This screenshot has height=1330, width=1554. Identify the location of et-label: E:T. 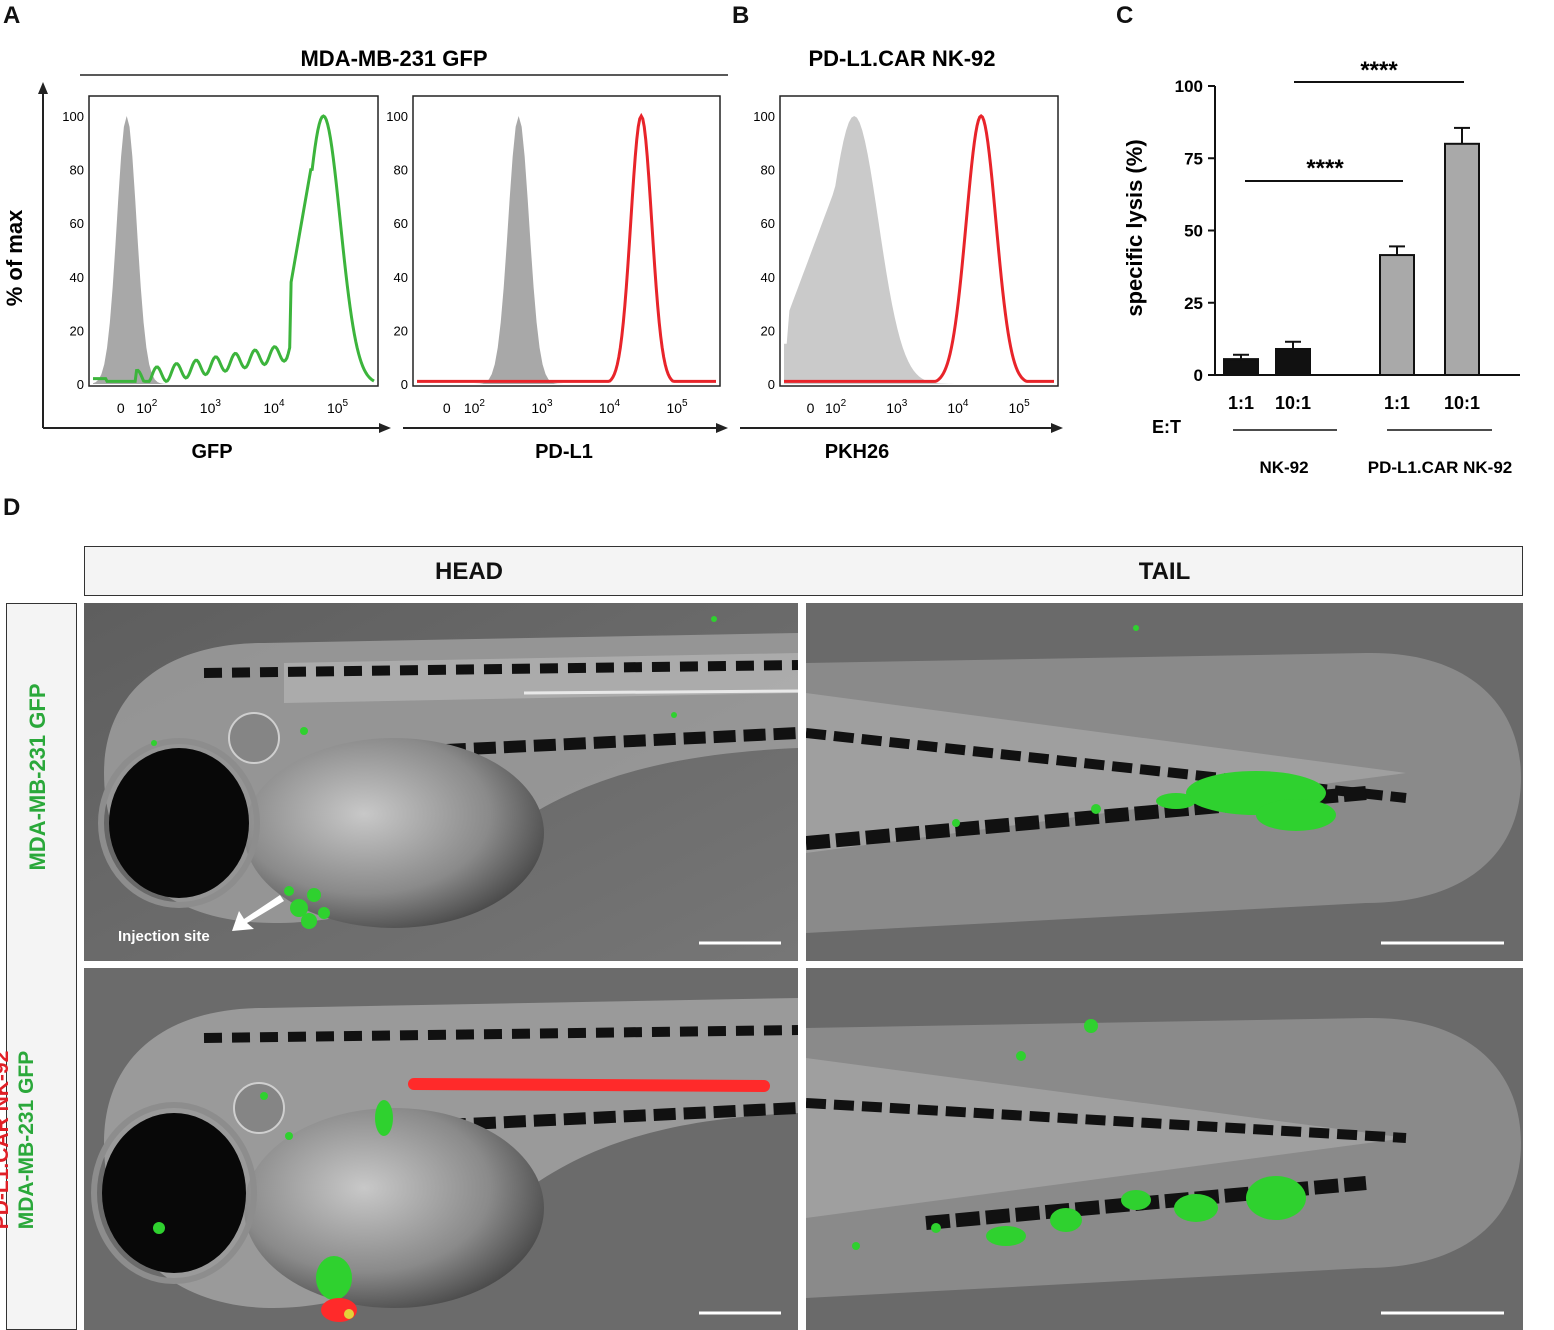
(1166, 427).